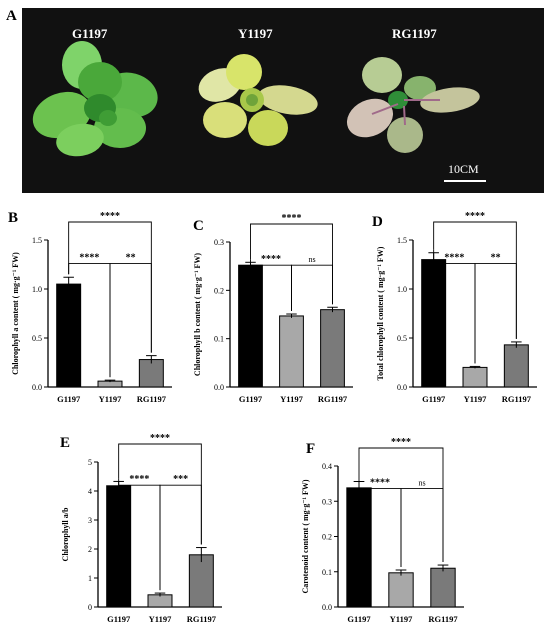  Describe the element at coordinates (327, 466) in the screenshot. I see `y-tick-label-f: 0.4` at that location.